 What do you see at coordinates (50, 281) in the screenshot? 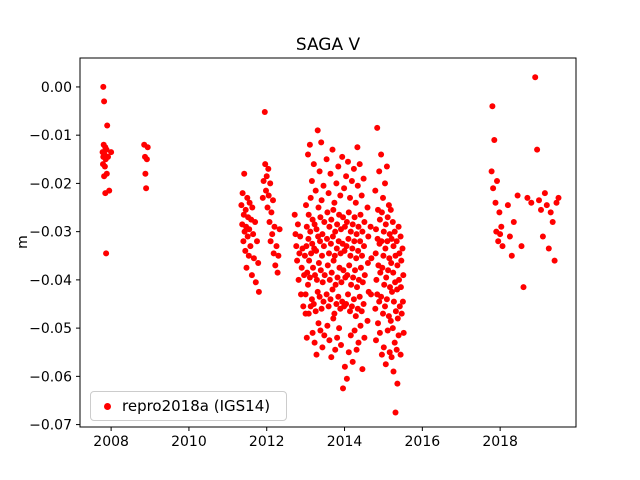
I see `y-tick-label: −0.04` at bounding box center [50, 281].